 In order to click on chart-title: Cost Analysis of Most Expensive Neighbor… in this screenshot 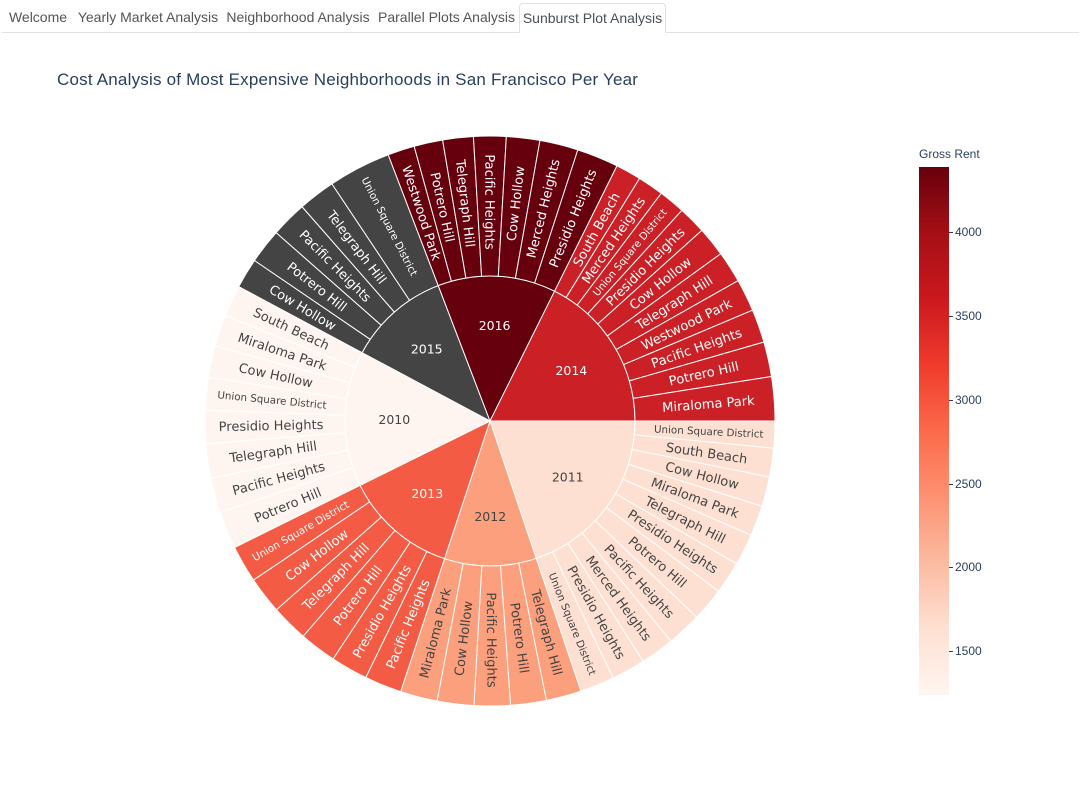, I will do `click(348, 79)`.